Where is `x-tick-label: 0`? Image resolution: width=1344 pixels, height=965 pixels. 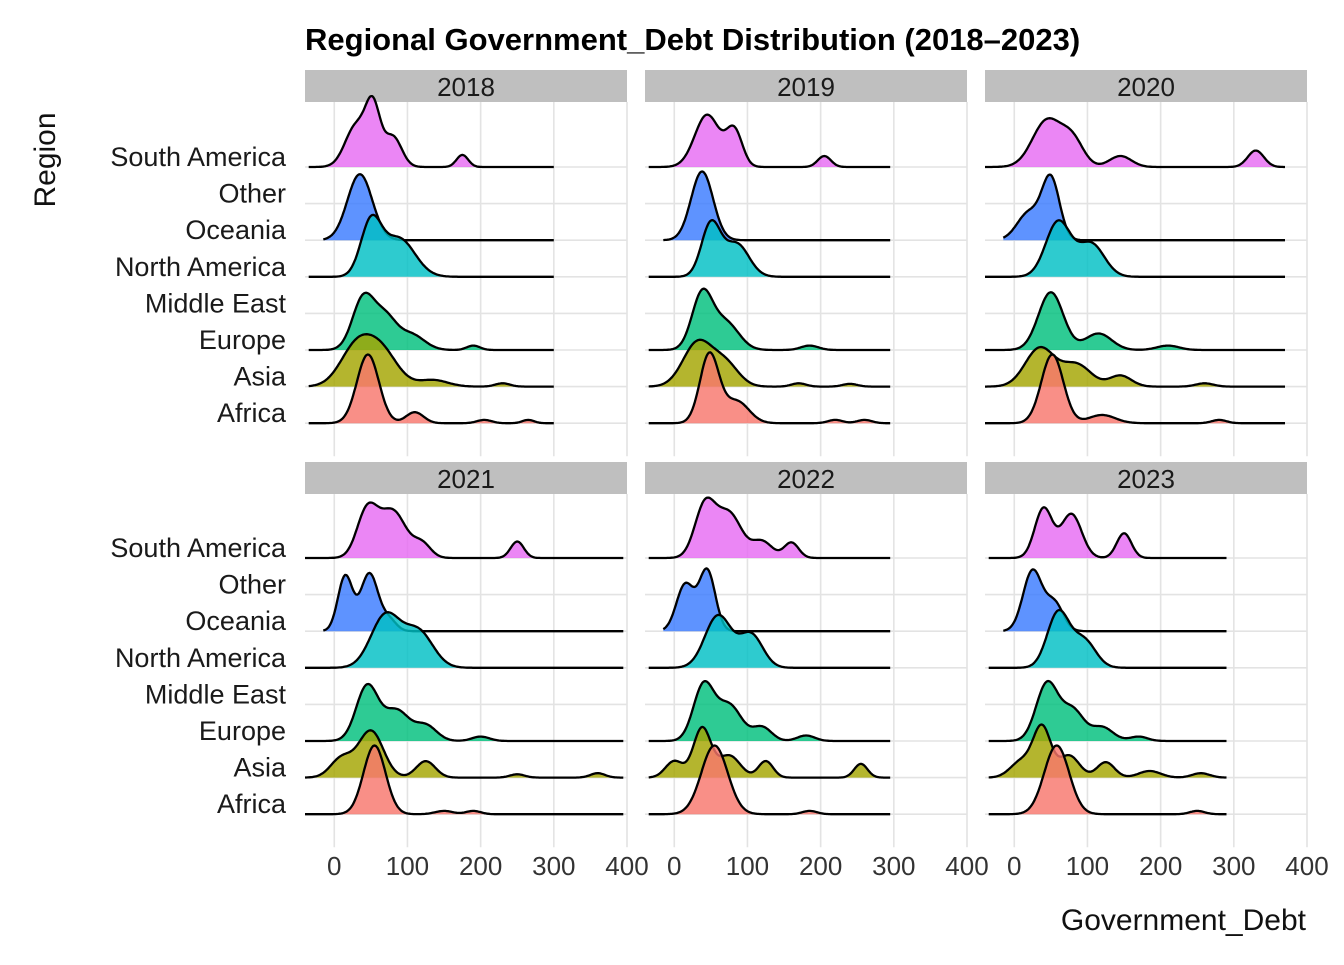
x-tick-label: 0 is located at coordinates (334, 866).